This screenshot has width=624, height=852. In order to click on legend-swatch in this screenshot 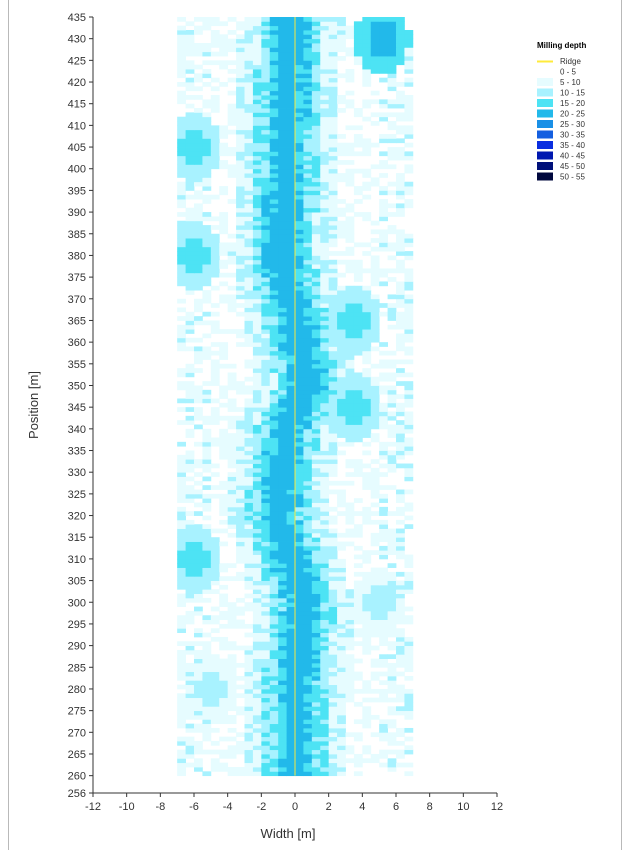, I will do `click(545, 113)`.